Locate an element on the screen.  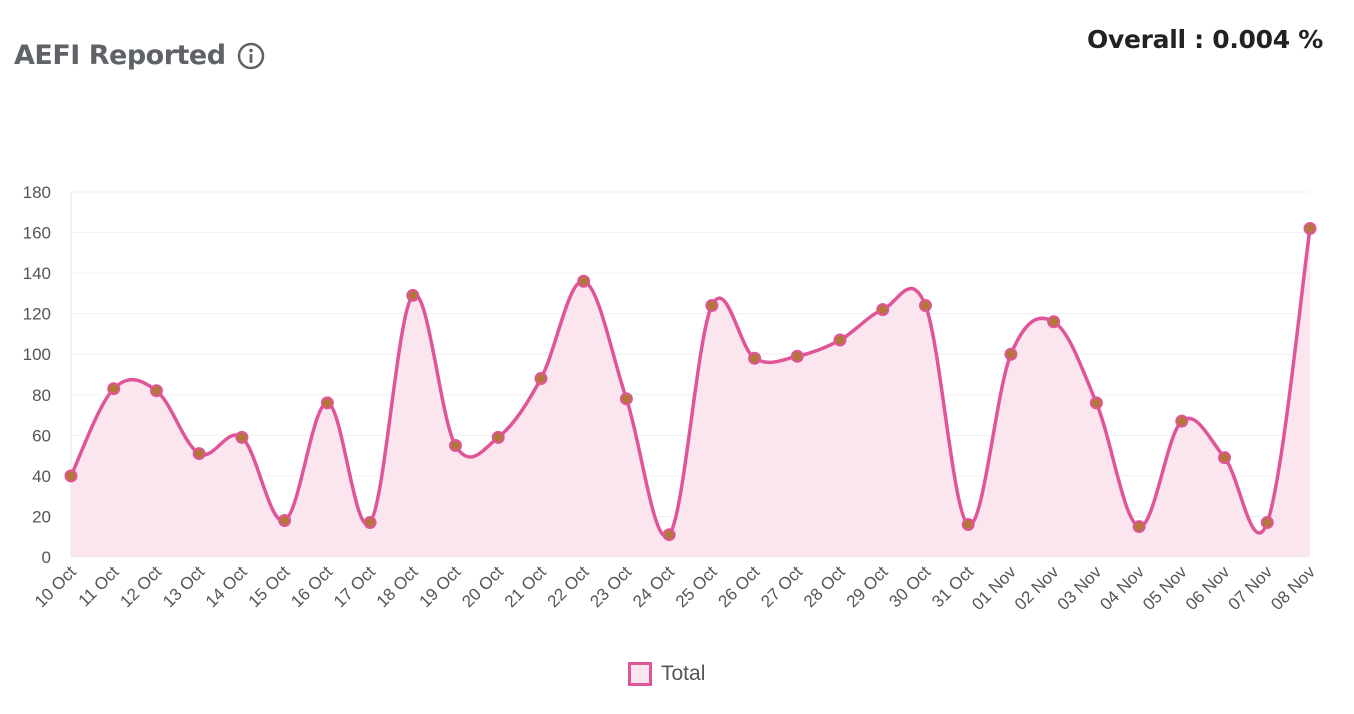
info-circle-icon is located at coordinates (251, 56).